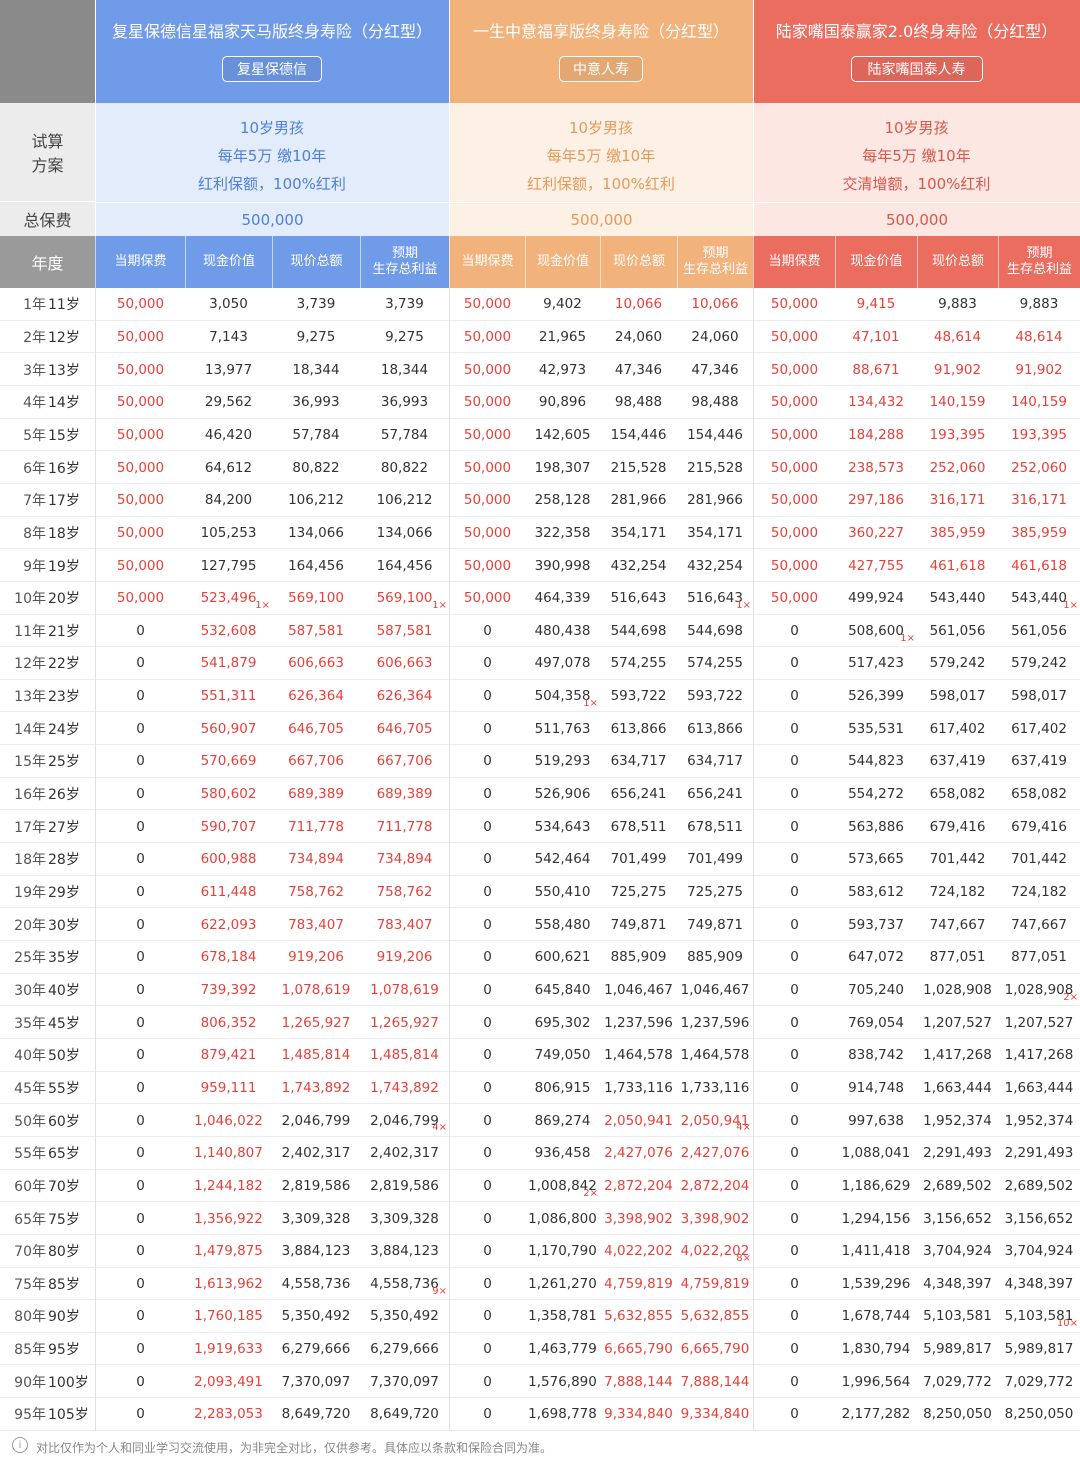  What do you see at coordinates (638, 467) in the screenshot?
I see `value-cell: 215,528` at bounding box center [638, 467].